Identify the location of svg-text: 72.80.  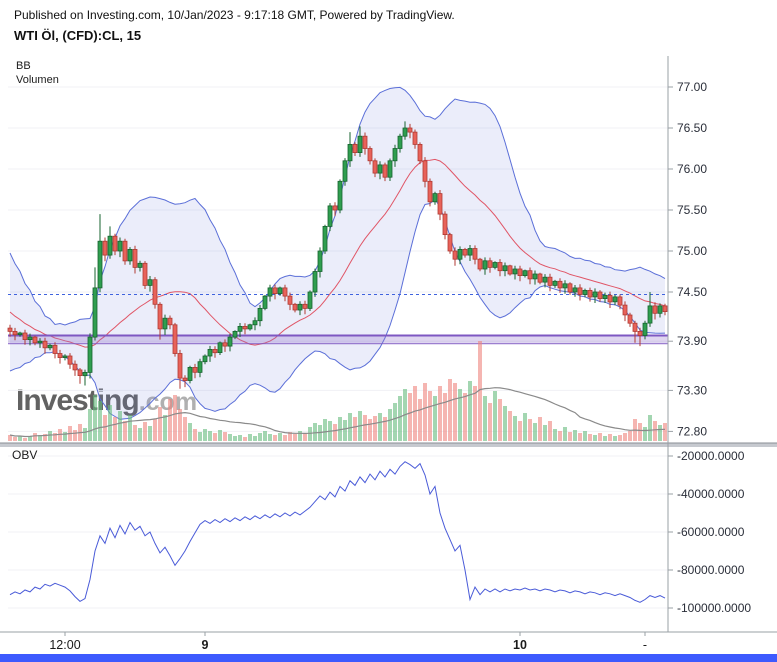
(692, 431).